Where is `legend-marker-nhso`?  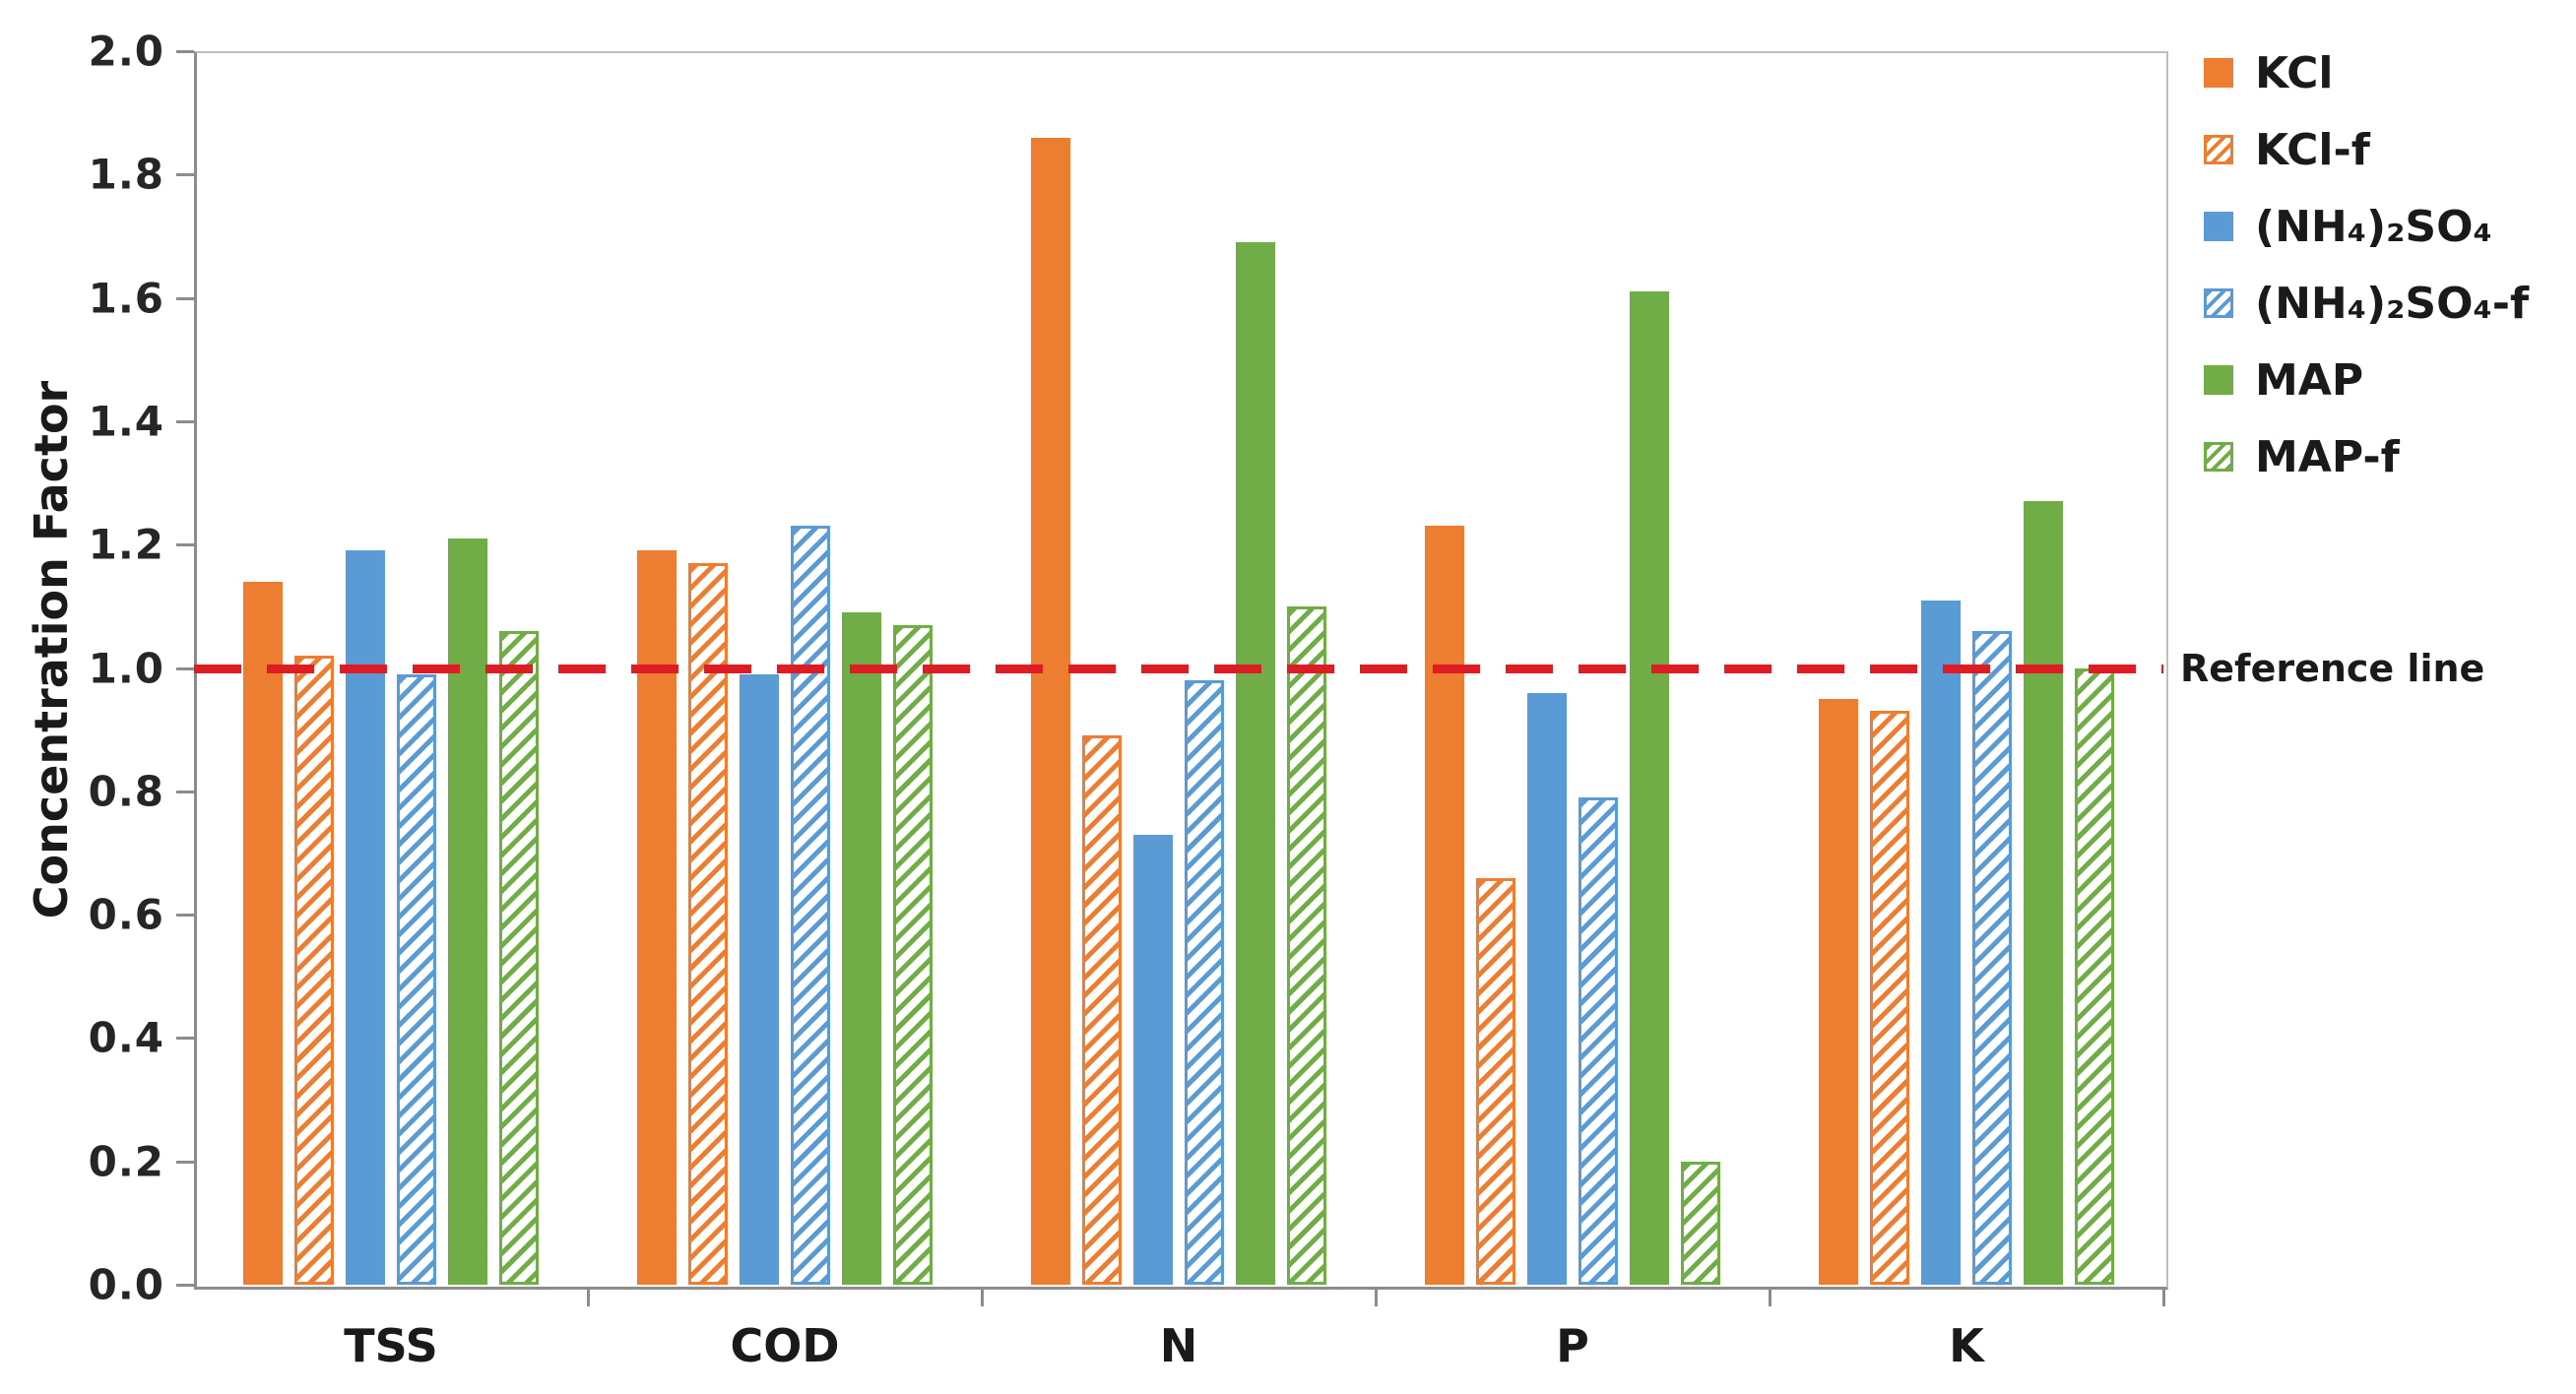 legend-marker-nhso is located at coordinates (2218, 227).